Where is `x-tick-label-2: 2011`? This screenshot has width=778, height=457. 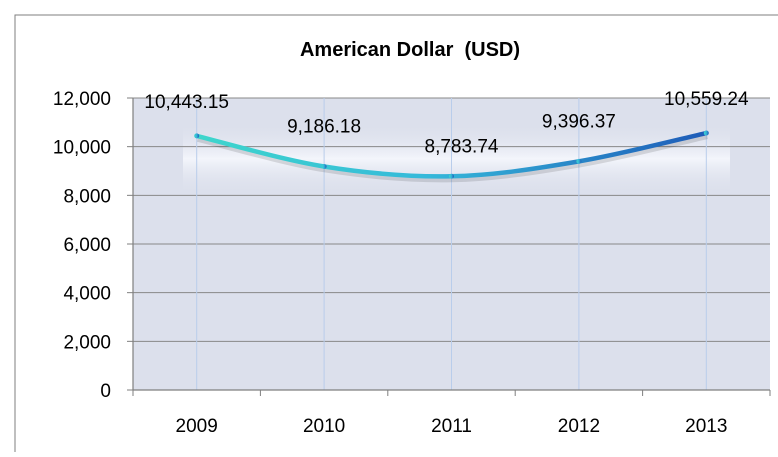 x-tick-label-2: 2011 is located at coordinates (451, 426).